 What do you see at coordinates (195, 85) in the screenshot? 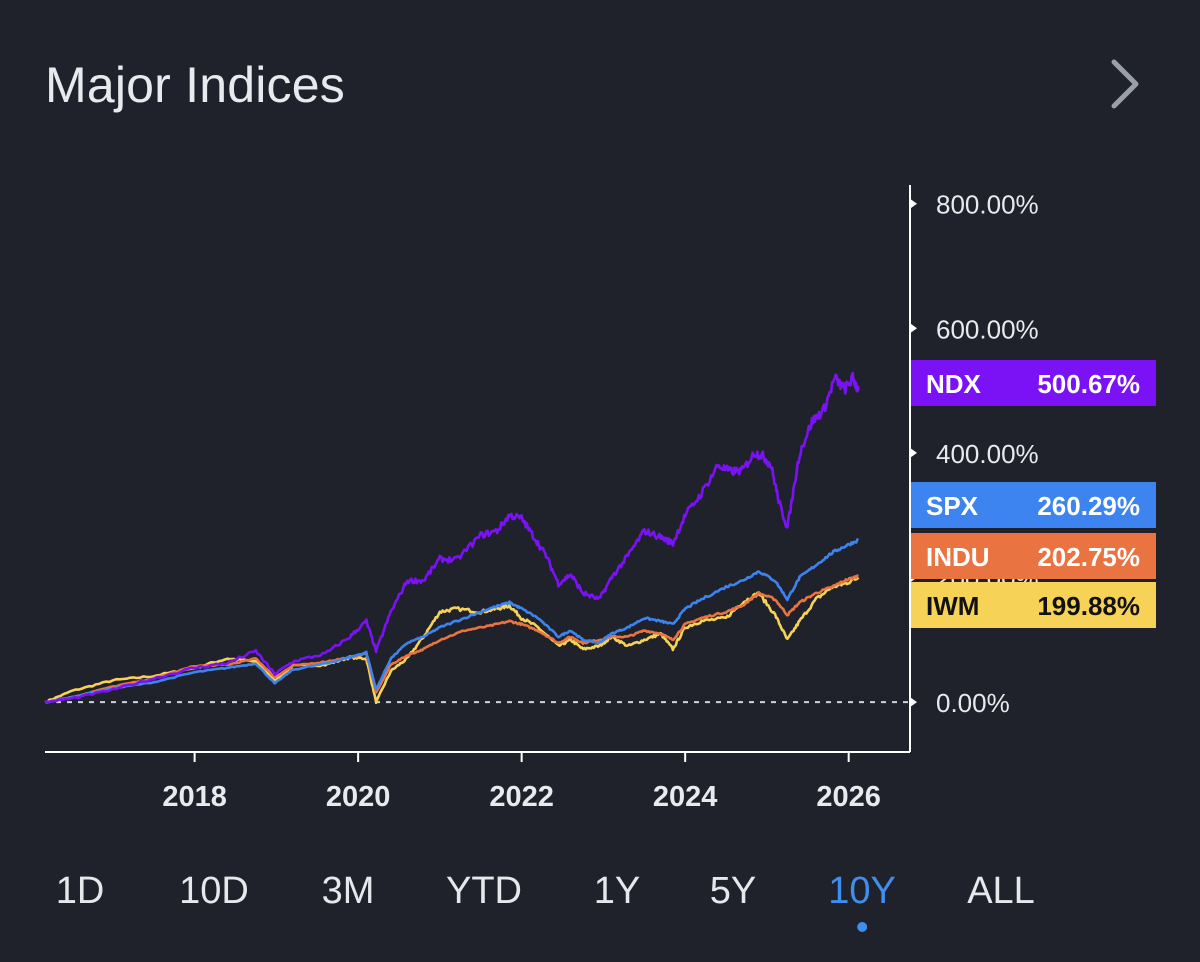
I see `page-title: Major Indices` at bounding box center [195, 85].